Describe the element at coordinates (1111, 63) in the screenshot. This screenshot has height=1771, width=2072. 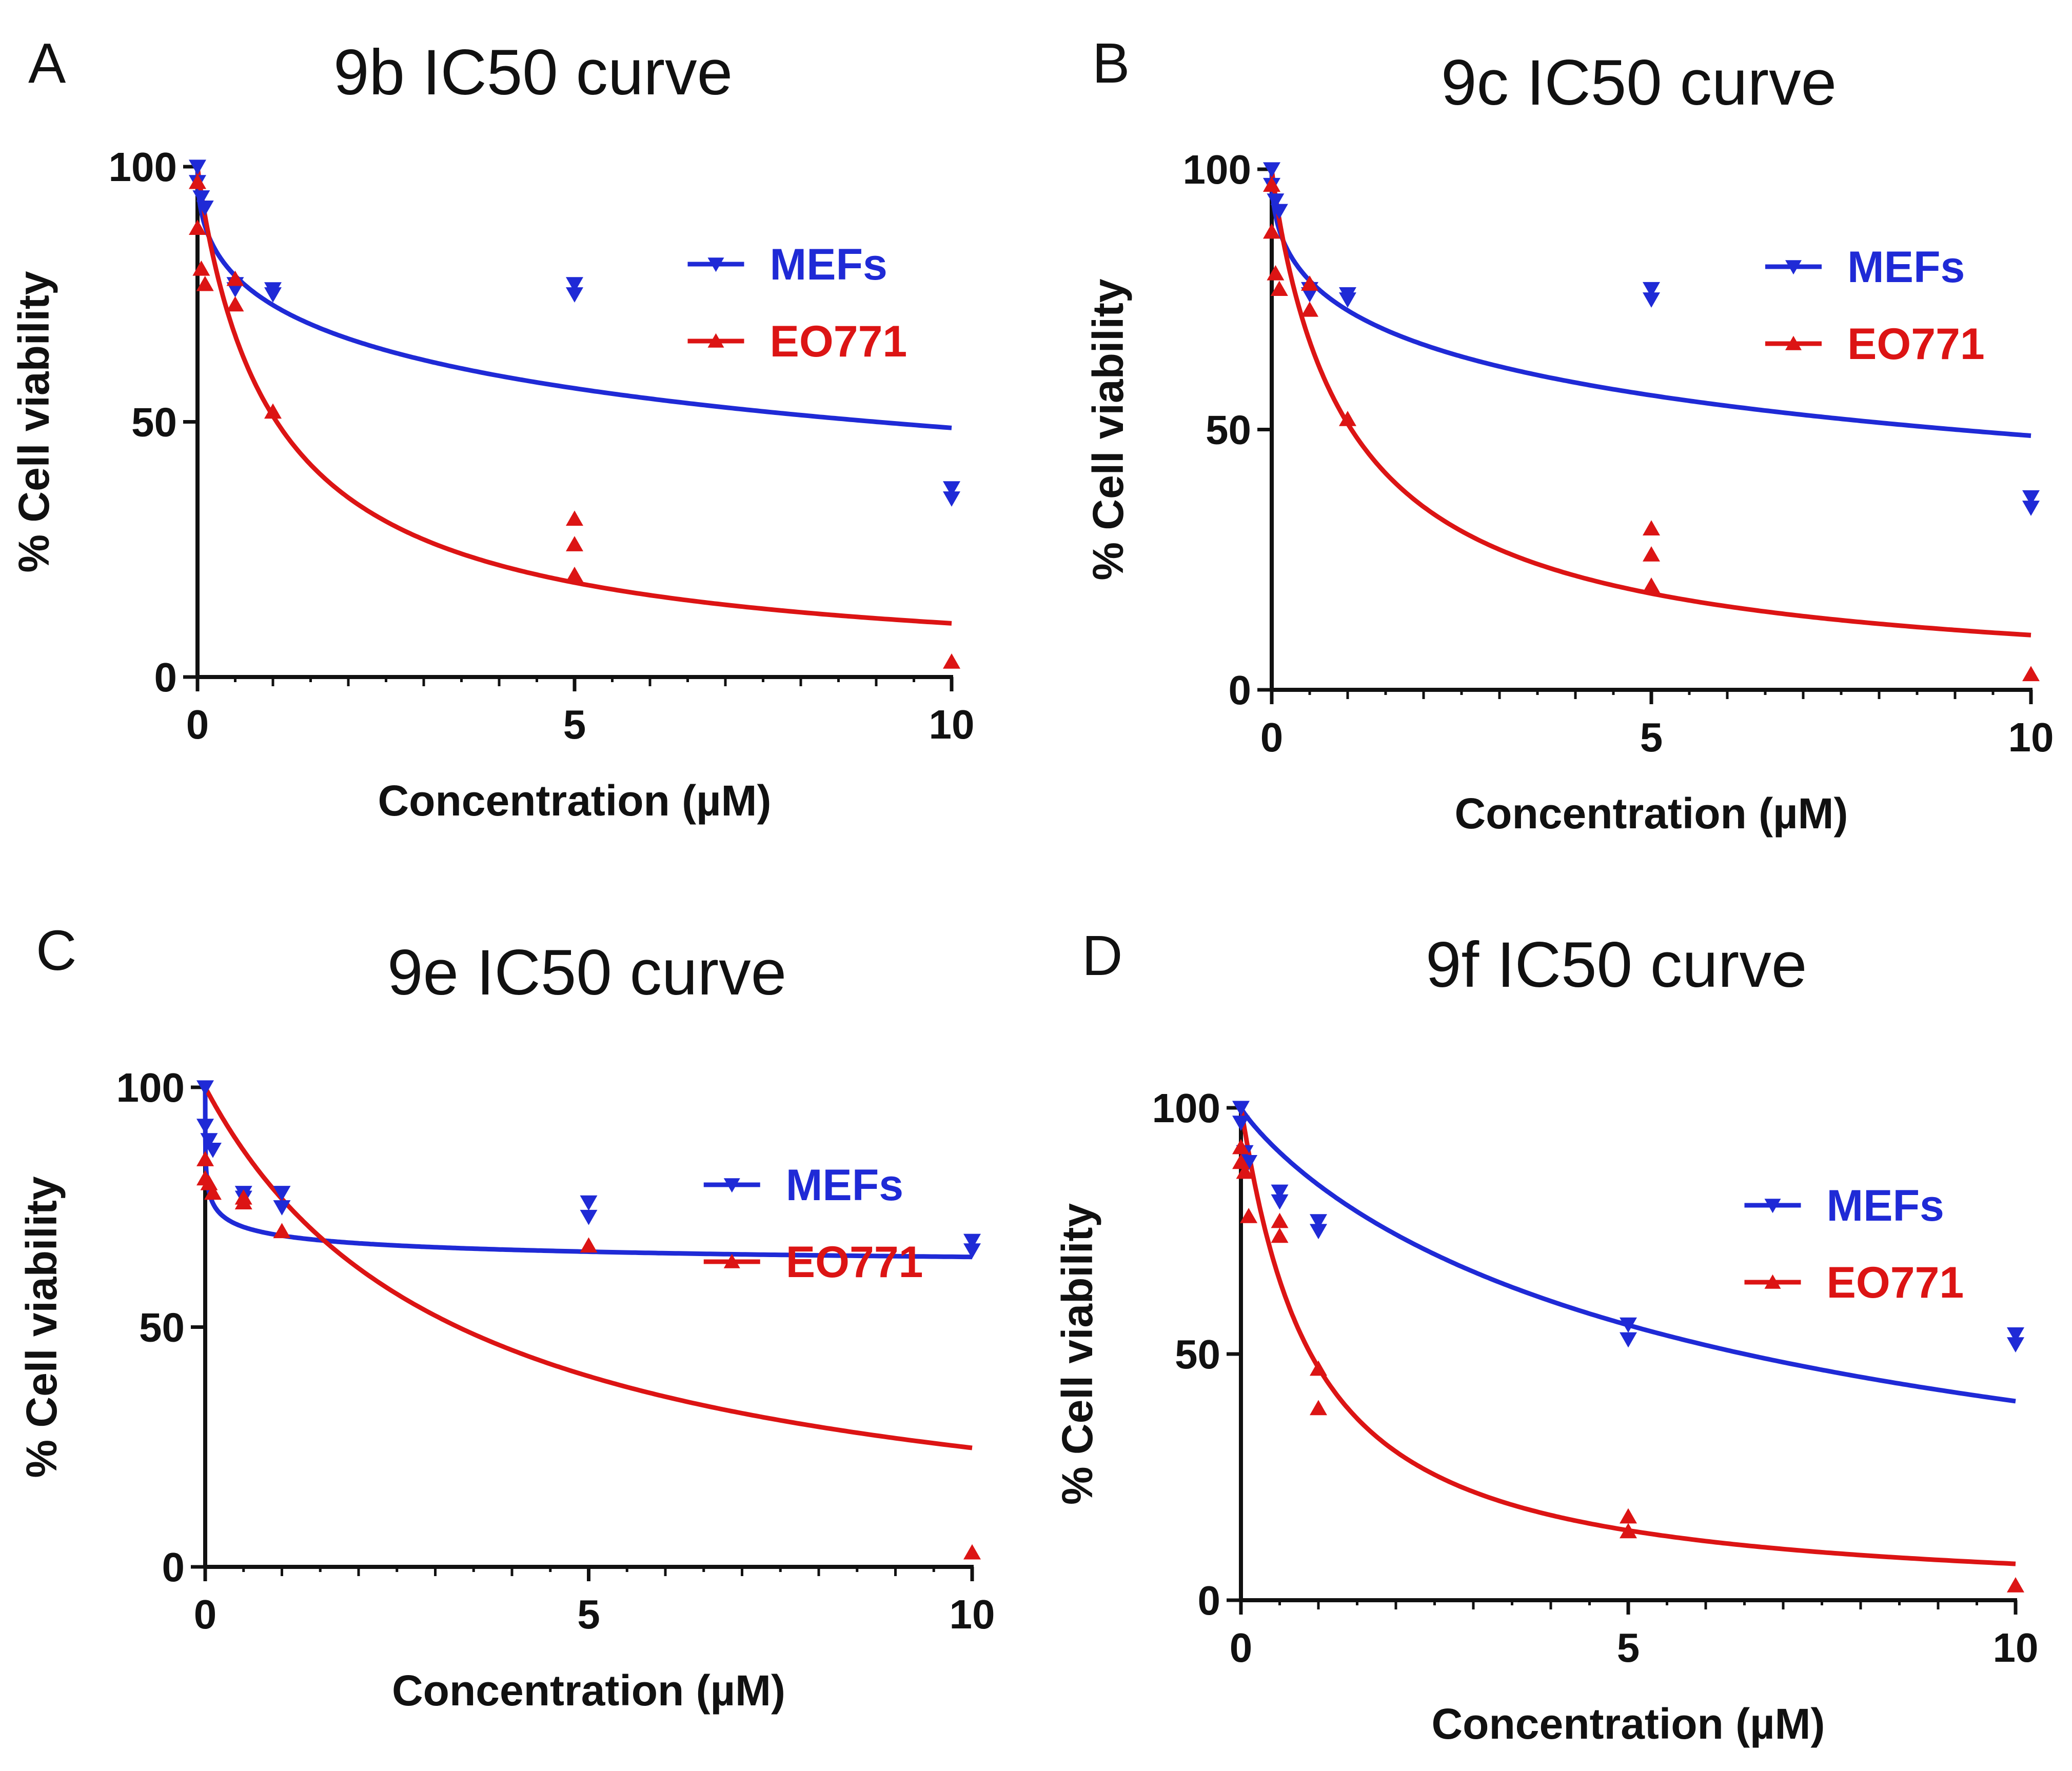
I see `panel-letter: B` at that location.